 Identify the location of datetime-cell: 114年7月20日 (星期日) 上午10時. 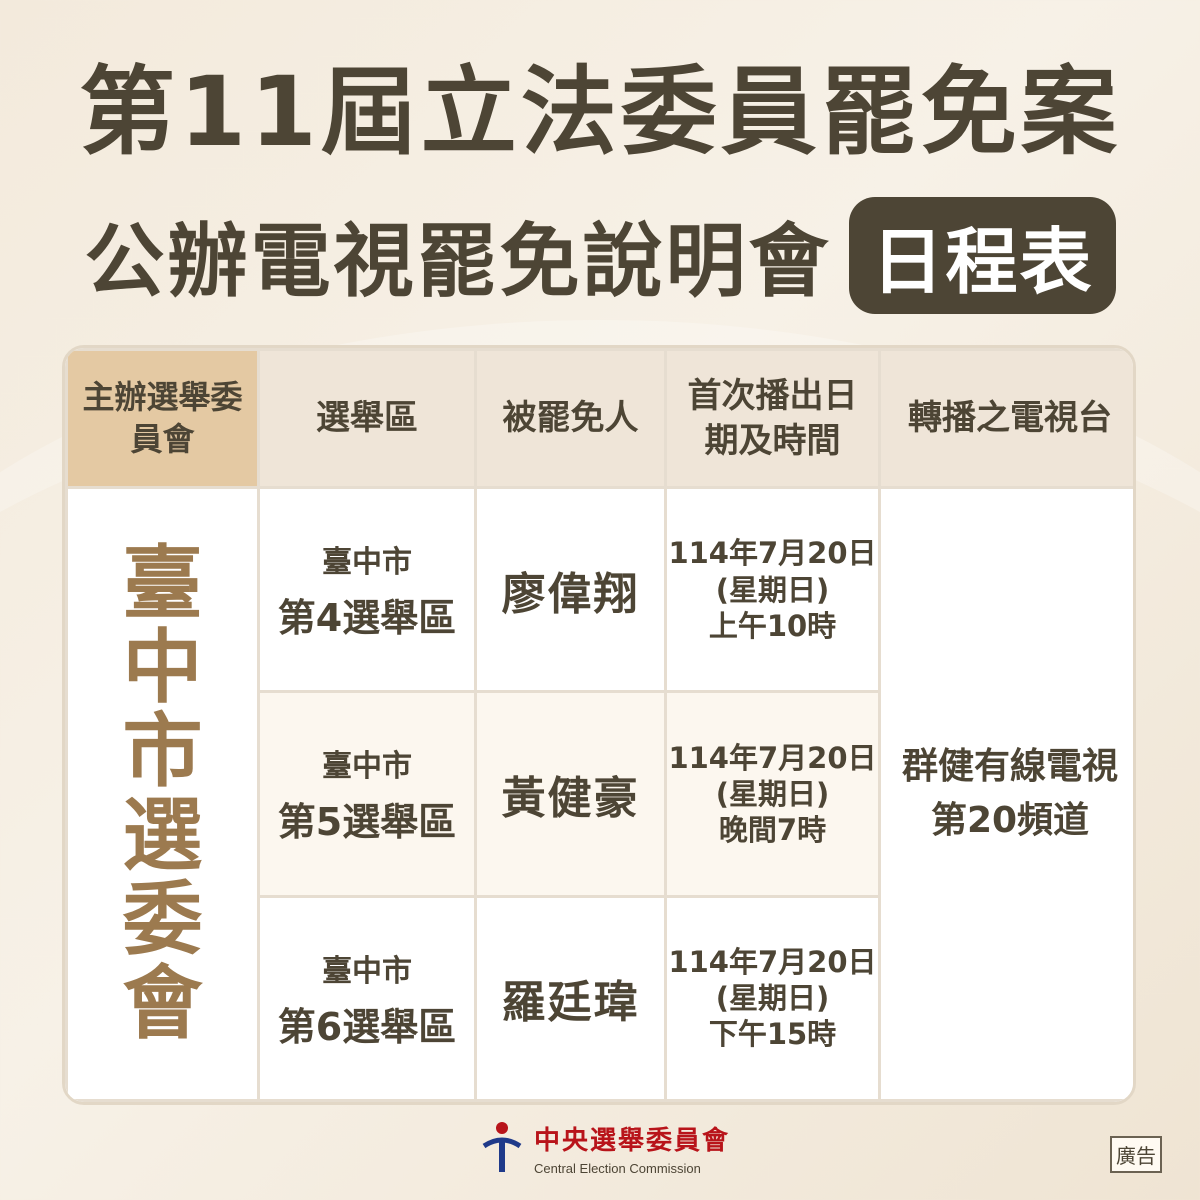
(772, 589).